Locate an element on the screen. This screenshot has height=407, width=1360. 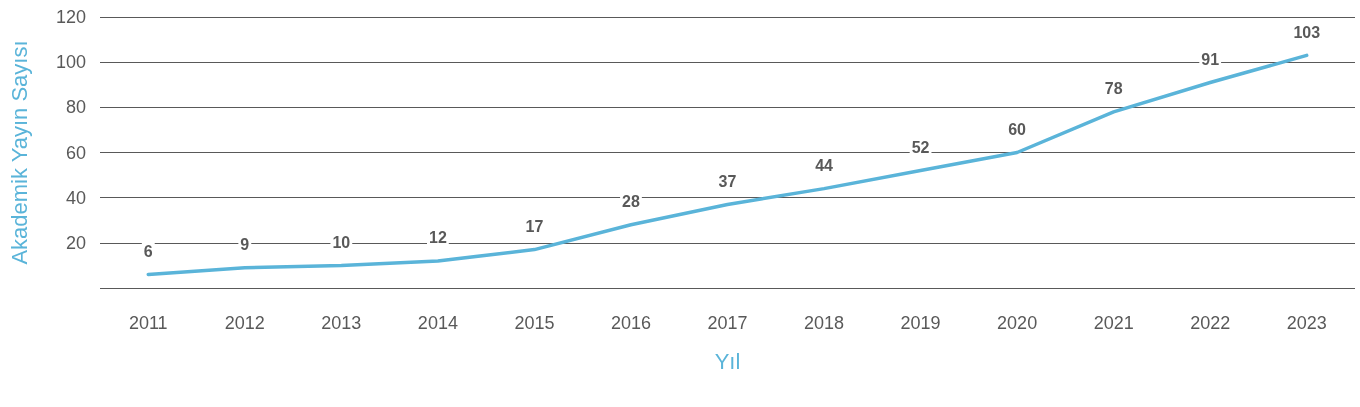
x-tick-label: 2022 is located at coordinates (1210, 323).